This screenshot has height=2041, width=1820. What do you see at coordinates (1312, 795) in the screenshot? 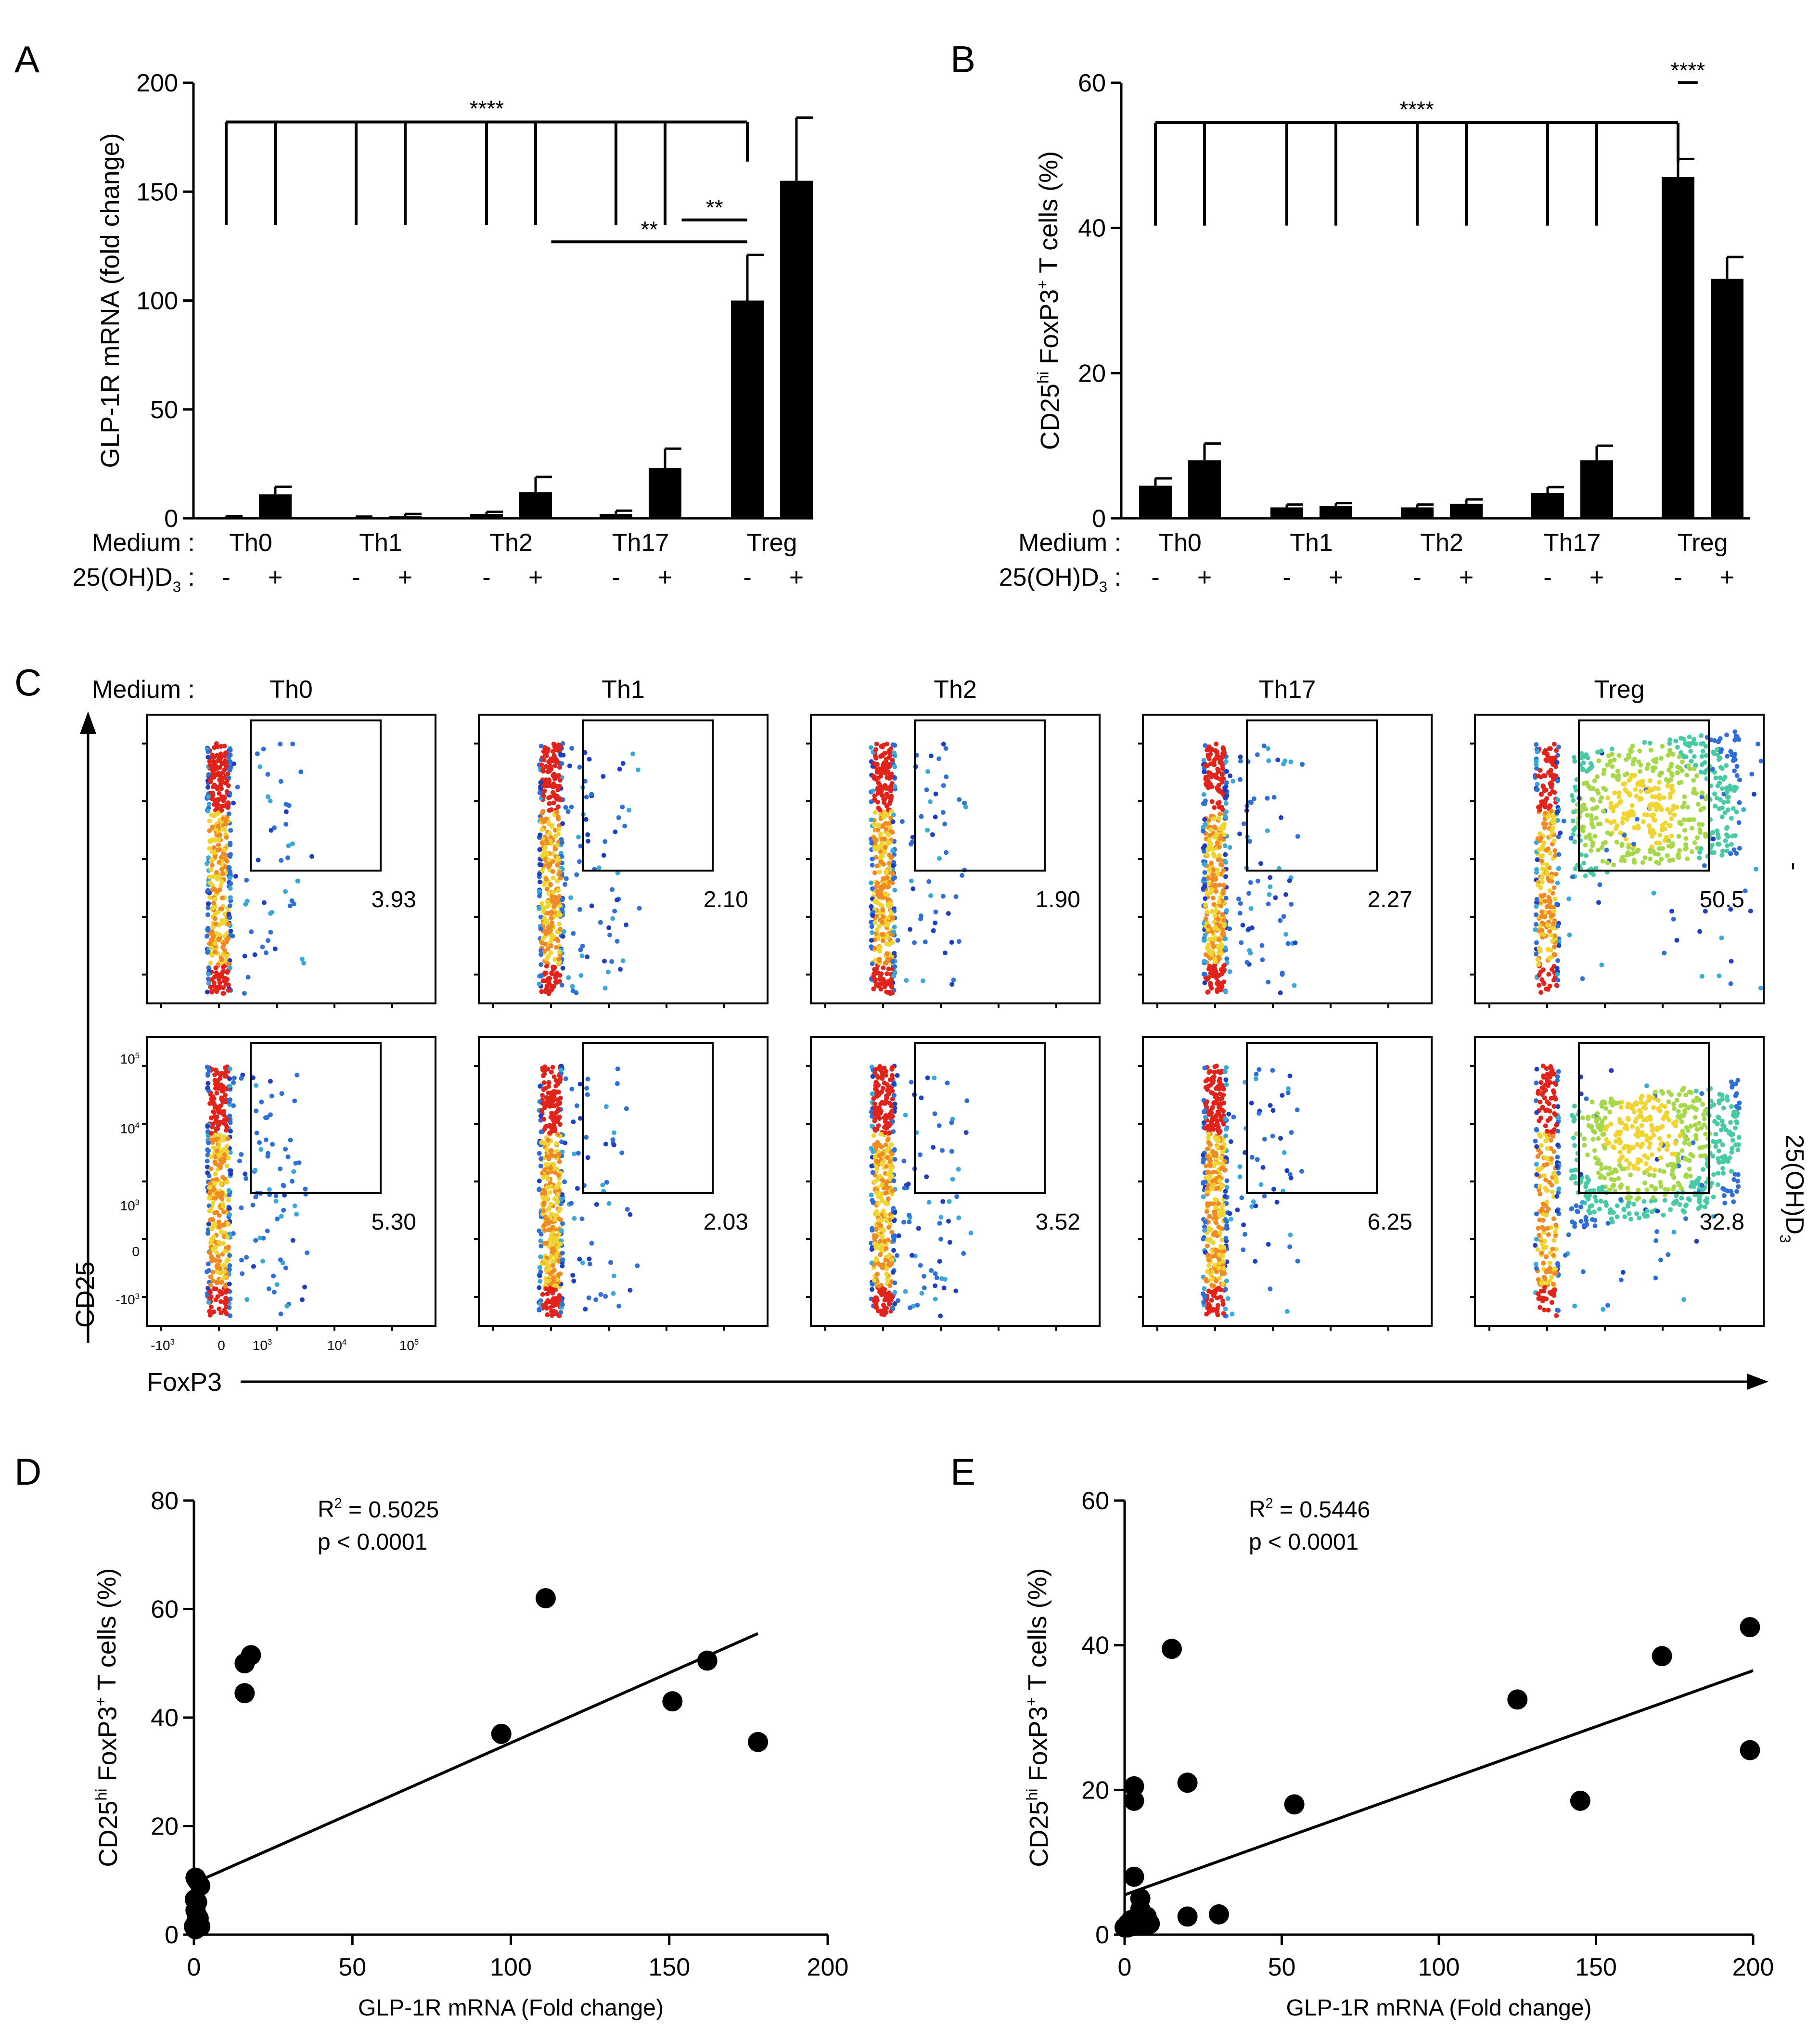
I see `flow-gate` at bounding box center [1312, 795].